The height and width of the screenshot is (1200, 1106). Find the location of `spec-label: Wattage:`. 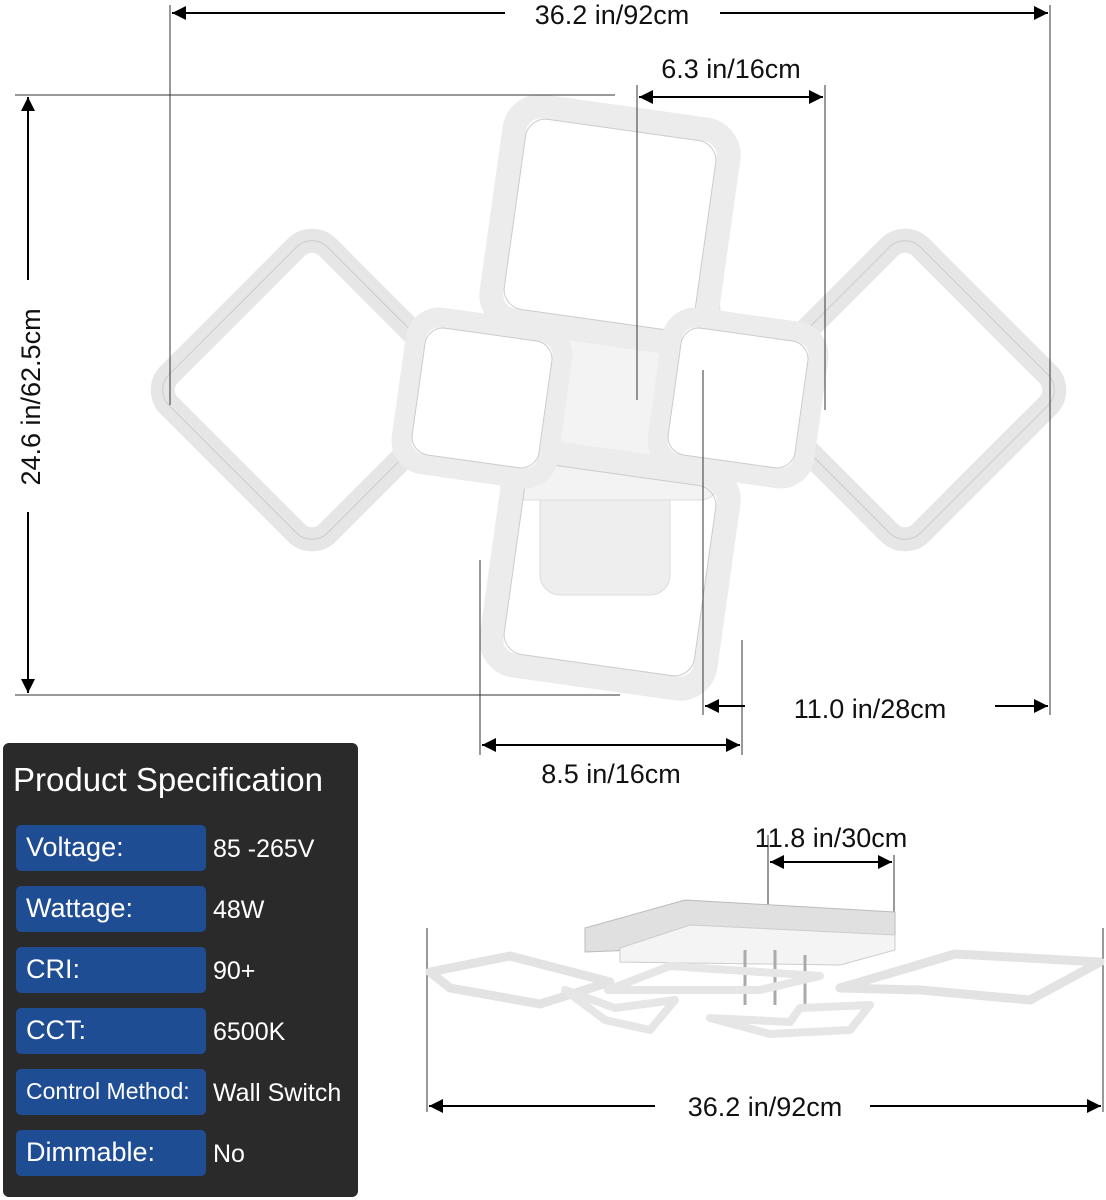

spec-label: Wattage: is located at coordinates (111, 909).